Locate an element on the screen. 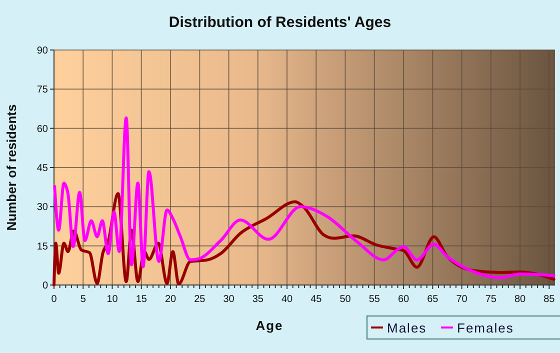 Image resolution: width=560 pixels, height=353 pixels. y-tick-label: 90 is located at coordinates (42, 51).